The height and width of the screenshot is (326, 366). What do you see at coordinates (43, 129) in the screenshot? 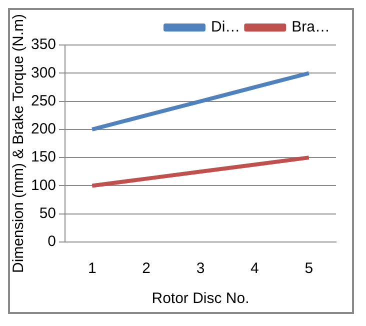
I see `y-tick-label: 200` at bounding box center [43, 129].